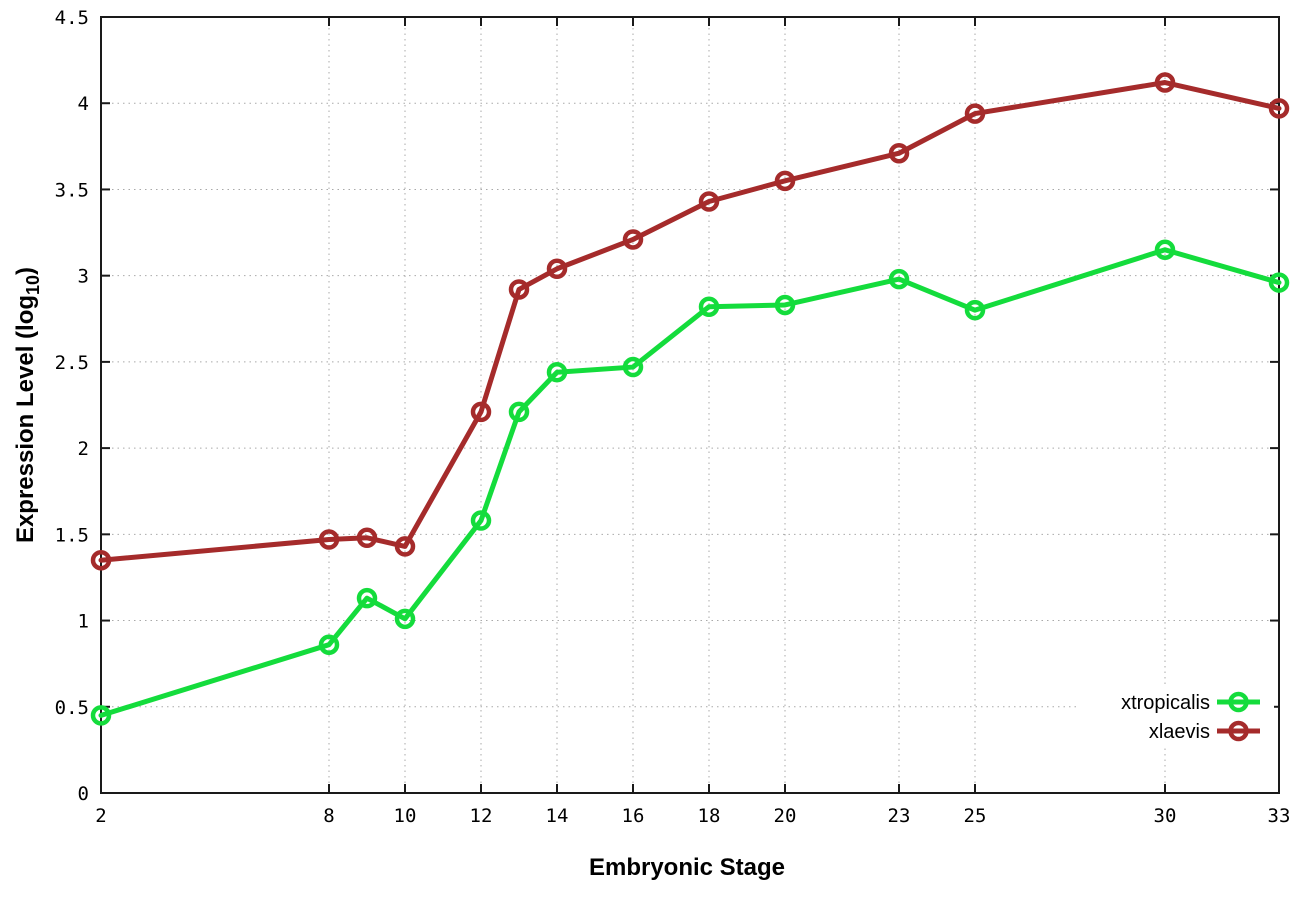 The width and height of the screenshot is (1296, 907). I want to click on y-tick-label: 0, so click(83, 794).